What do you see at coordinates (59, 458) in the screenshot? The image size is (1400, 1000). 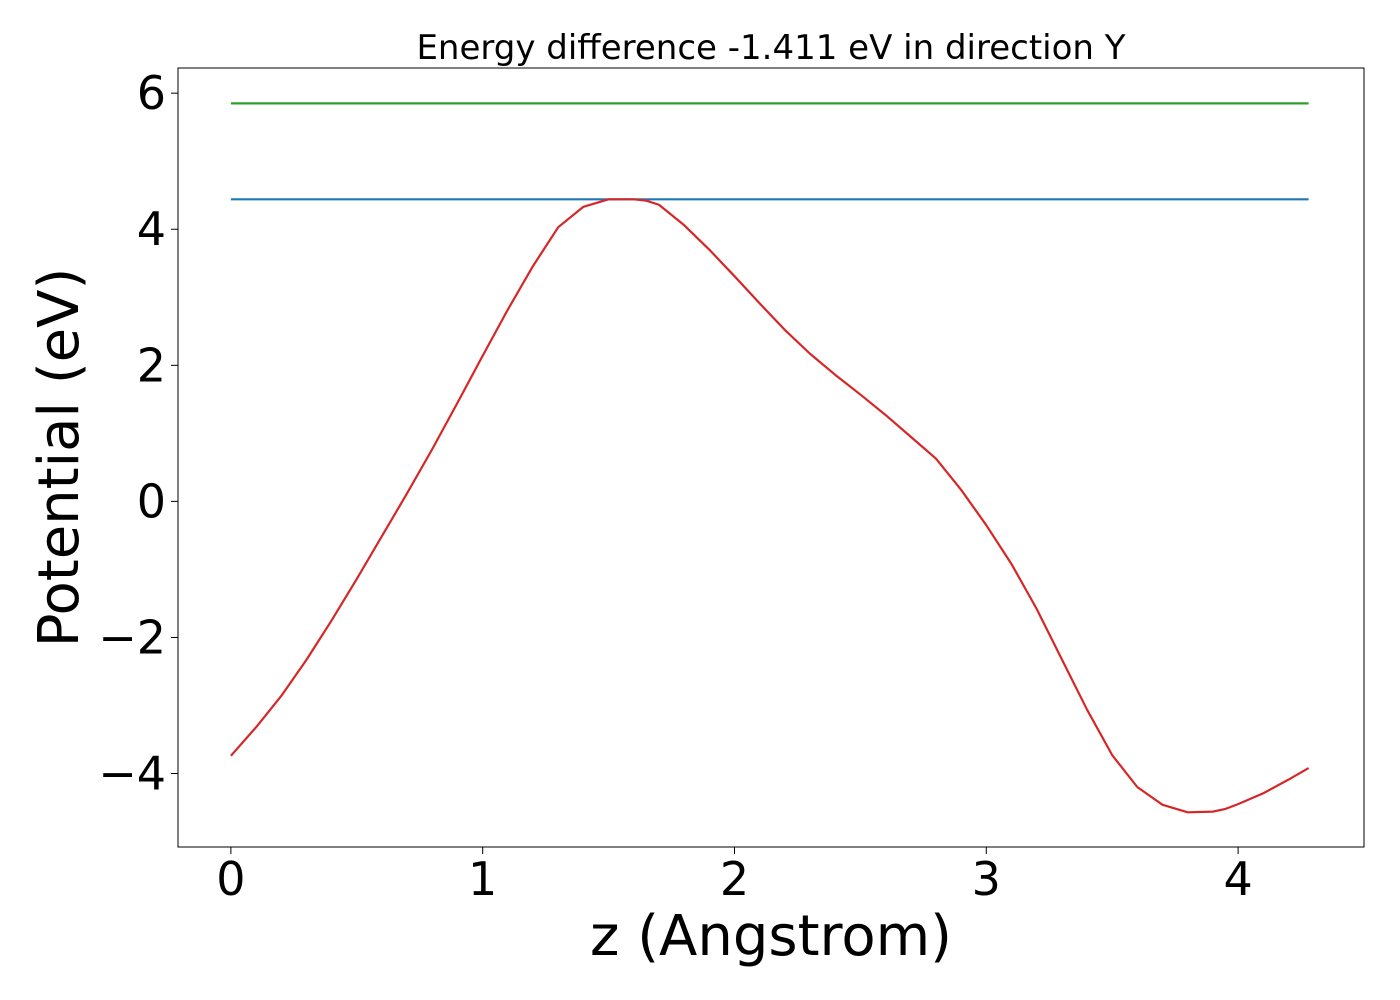 I see `y-axis-label: Potential (eV)` at bounding box center [59, 458].